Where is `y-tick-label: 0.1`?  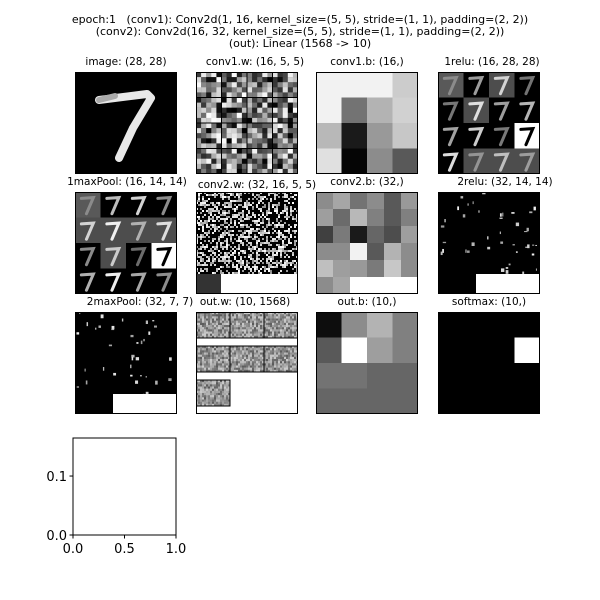
y-tick-label: 0.1 is located at coordinates (56, 477).